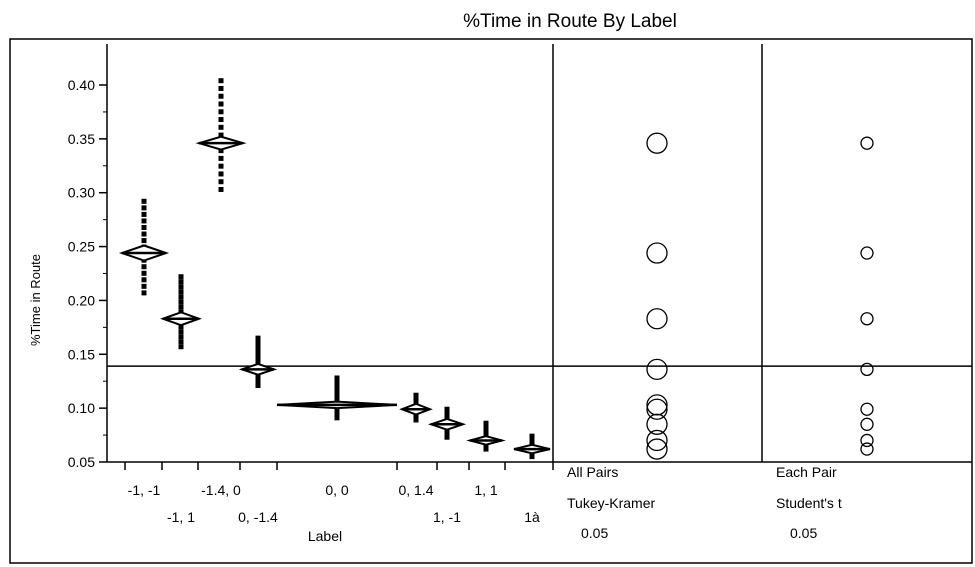 This screenshot has width=975, height=567. Describe the element at coordinates (81, 354) in the screenshot. I see `y-tick-label: 0.15` at that location.